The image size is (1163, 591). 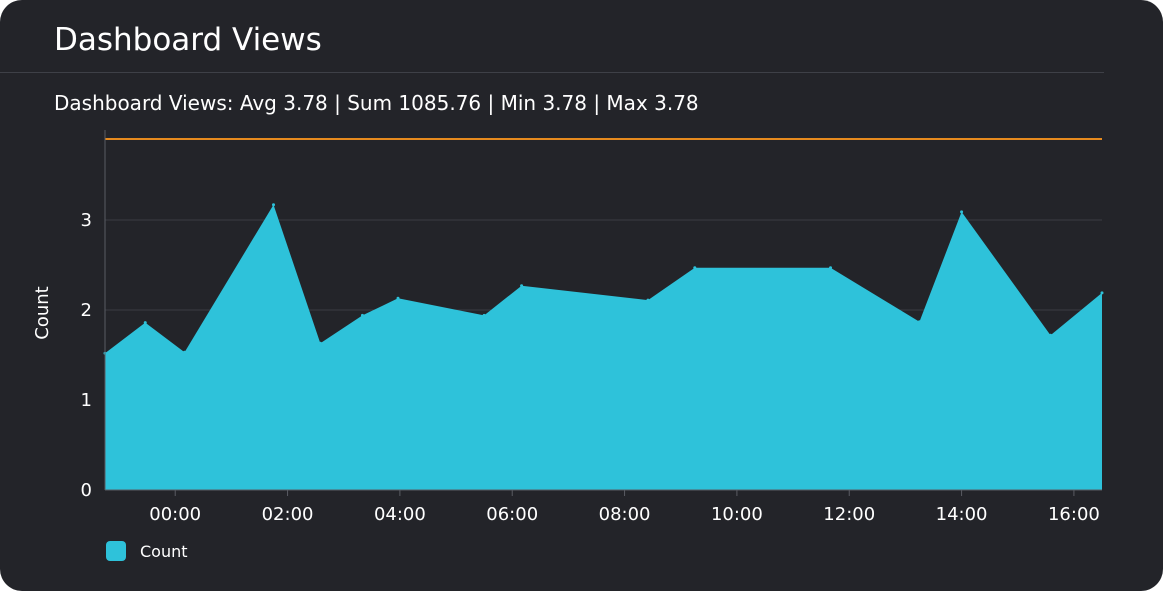 I want to click on title-divider, so click(x=552, y=72).